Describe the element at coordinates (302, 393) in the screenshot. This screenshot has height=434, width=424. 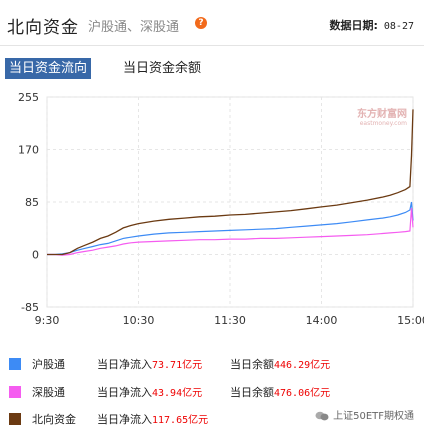
I see `balance-value: 476.06亿元` at that location.